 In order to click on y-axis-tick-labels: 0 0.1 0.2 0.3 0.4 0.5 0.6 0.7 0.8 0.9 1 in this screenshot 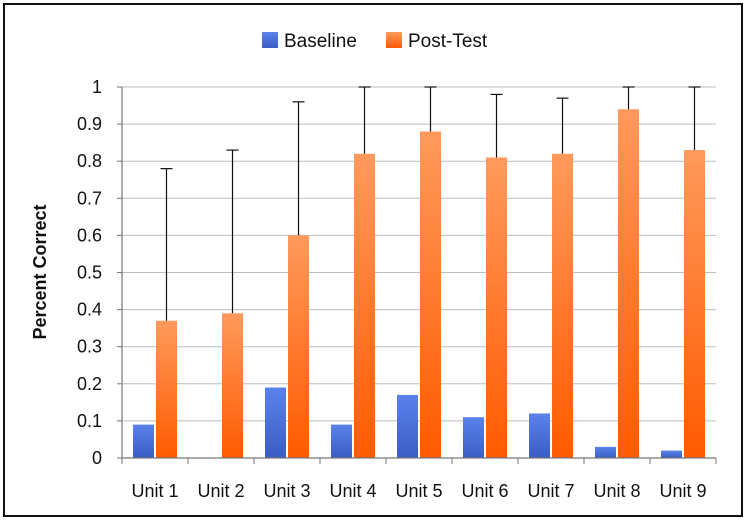, I will do `click(89, 272)`.